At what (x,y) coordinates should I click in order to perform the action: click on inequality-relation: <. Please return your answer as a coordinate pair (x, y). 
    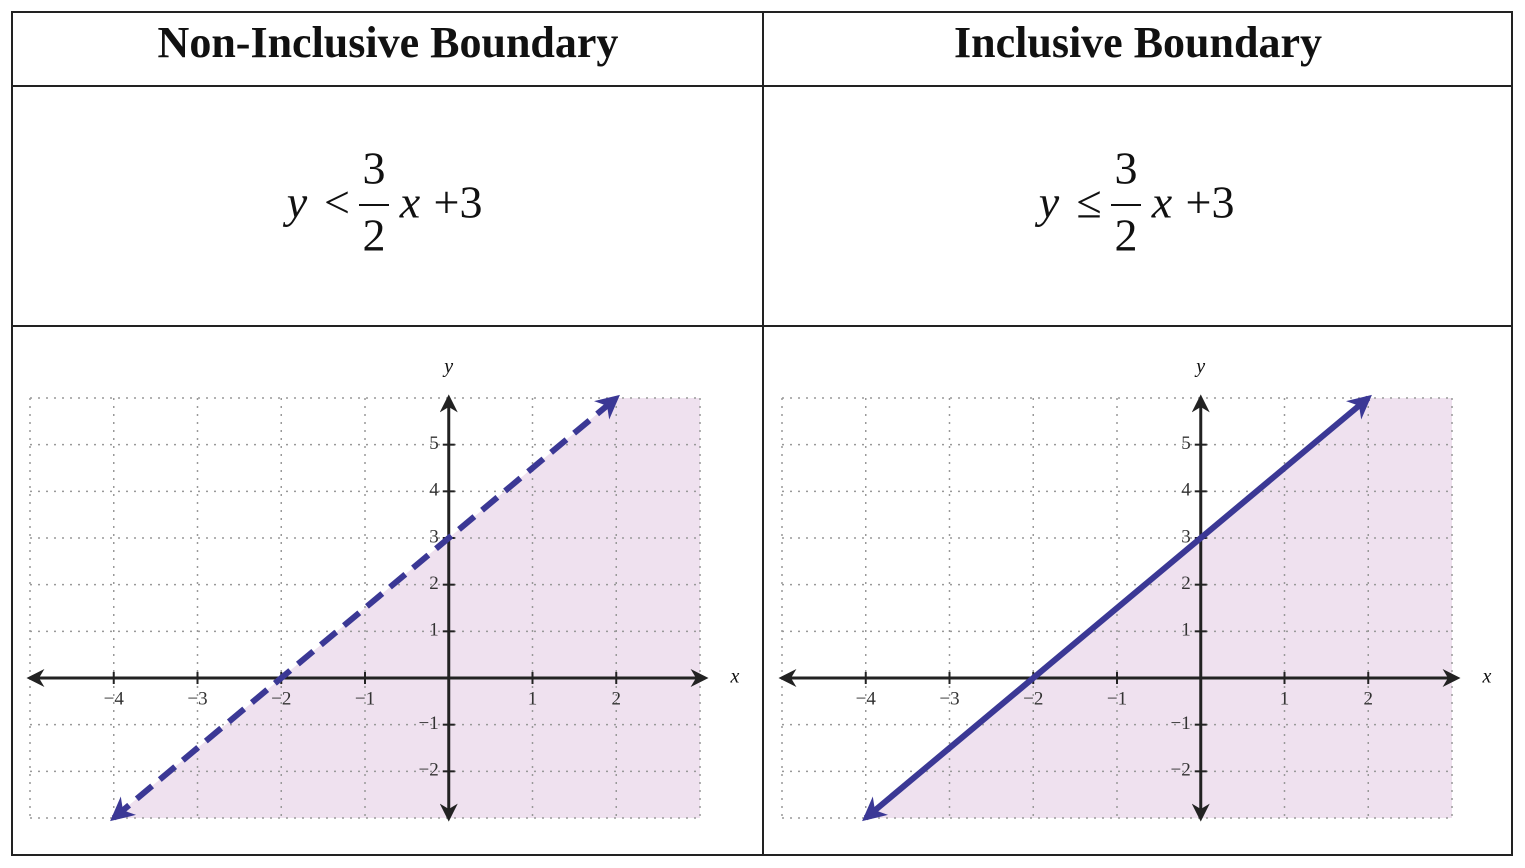
    Looking at the image, I should click on (337, 202).